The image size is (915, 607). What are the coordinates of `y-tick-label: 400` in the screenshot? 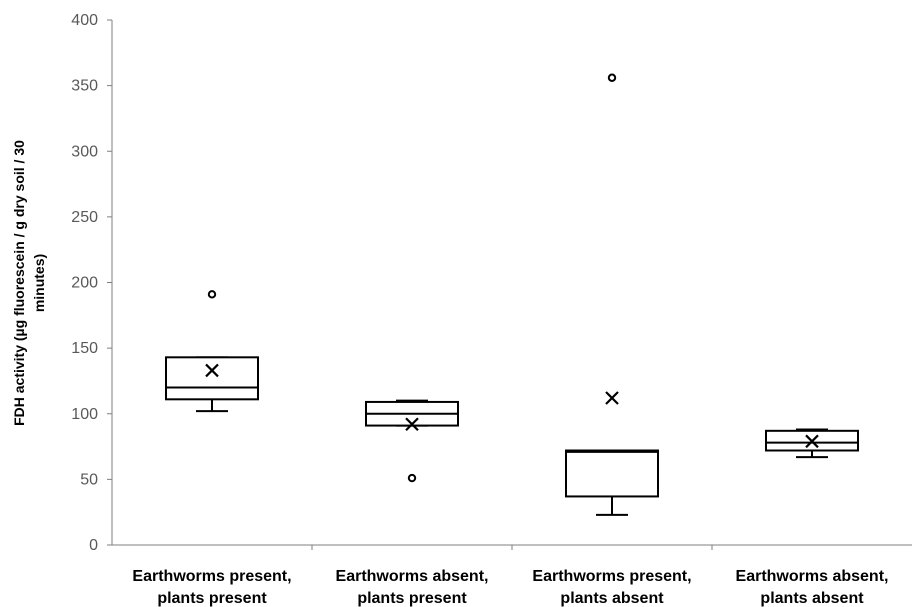 It's located at (84, 20).